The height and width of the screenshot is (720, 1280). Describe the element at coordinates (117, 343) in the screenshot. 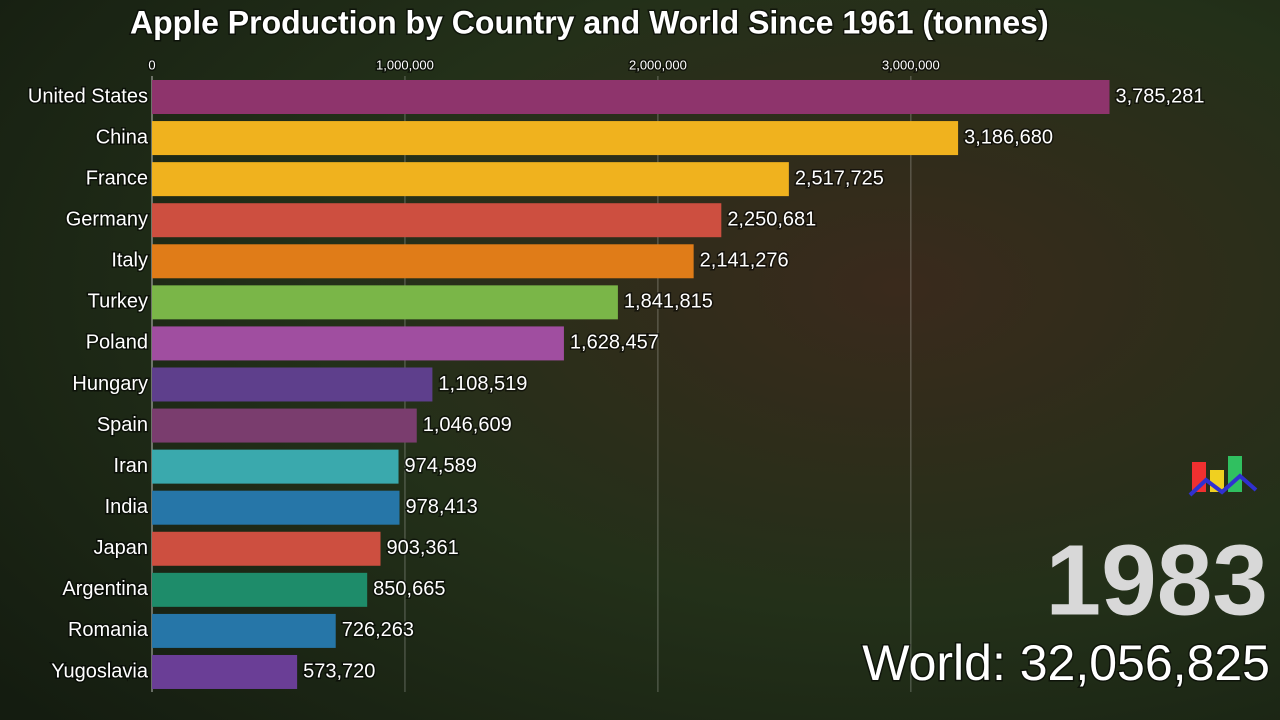

I see `category-label: Poland` at that location.